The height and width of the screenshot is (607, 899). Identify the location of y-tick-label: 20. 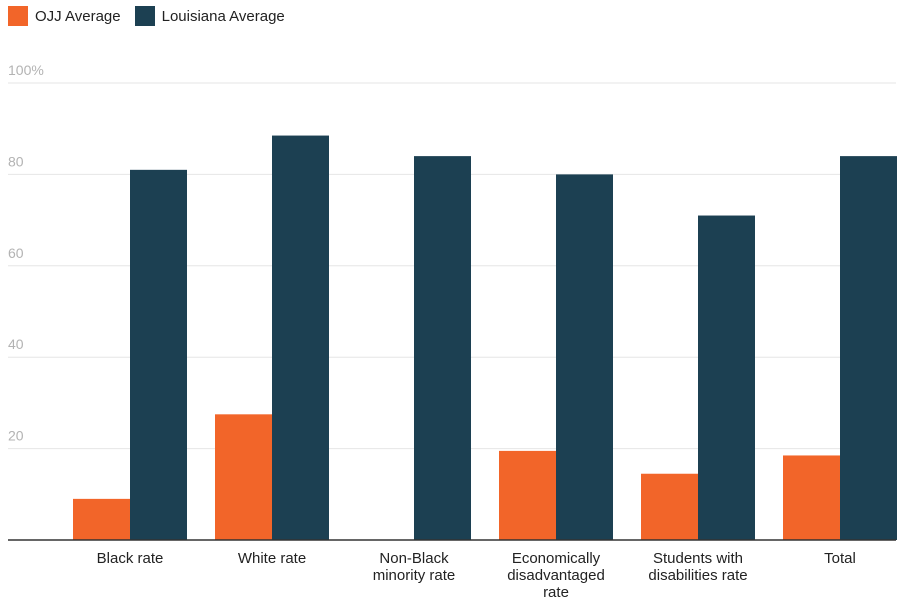
(16, 436).